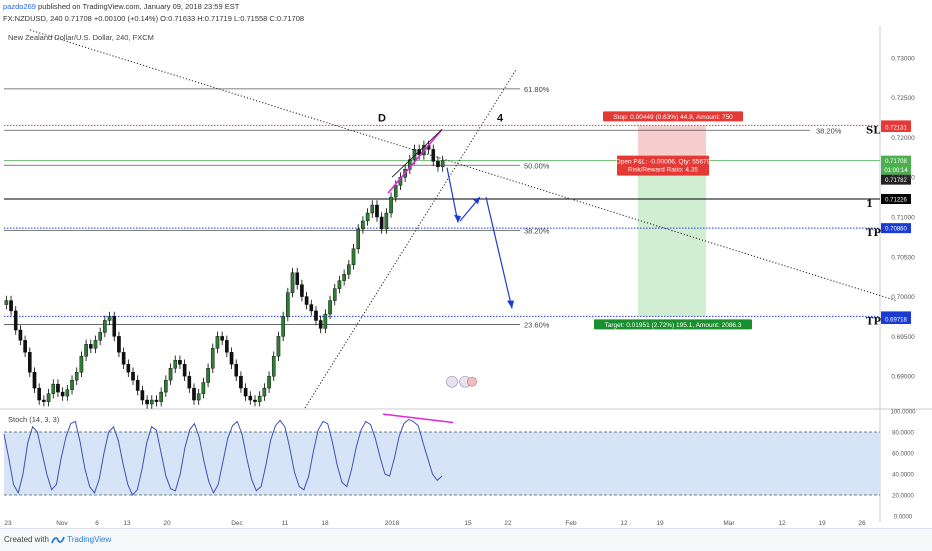  What do you see at coordinates (903, 138) in the screenshot?
I see `price-tick: 0.72000` at bounding box center [903, 138].